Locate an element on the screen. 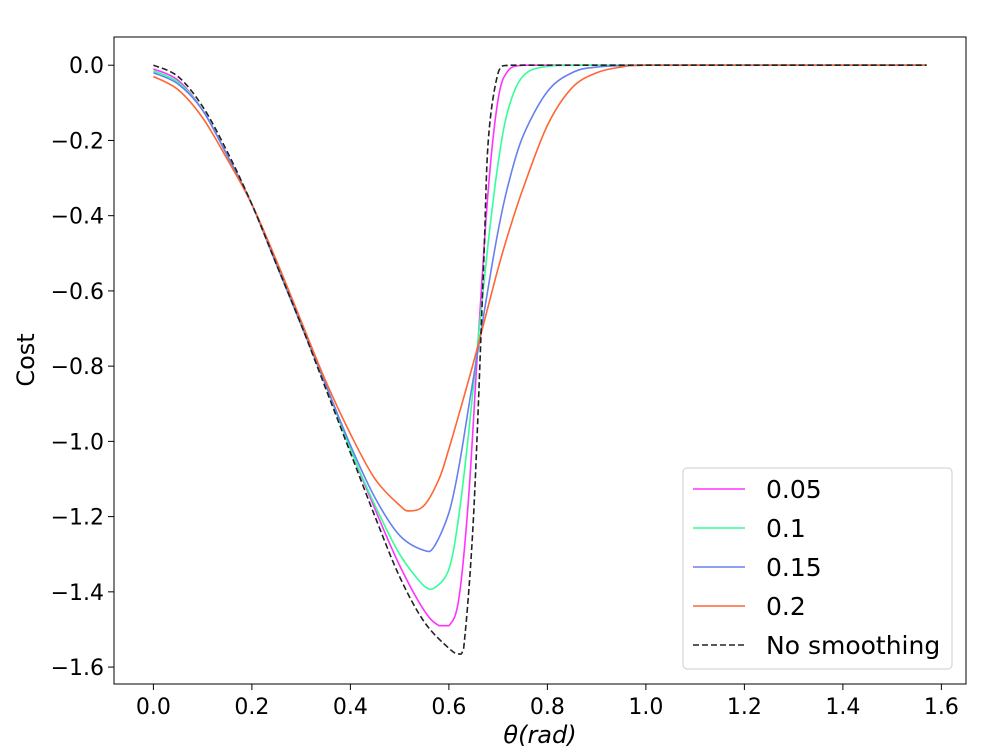 The image size is (999, 754). x-tick-label: 0.8 is located at coordinates (547, 707).